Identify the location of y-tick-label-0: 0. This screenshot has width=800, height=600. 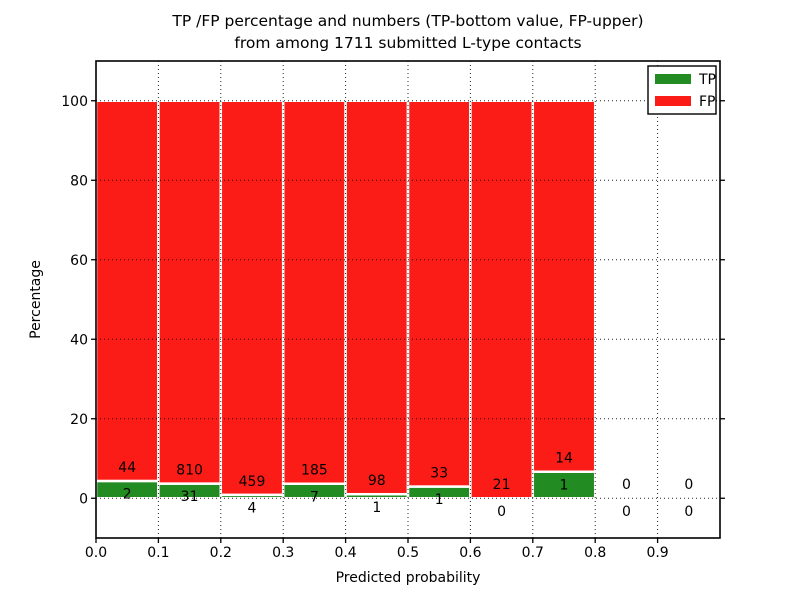
(83, 499).